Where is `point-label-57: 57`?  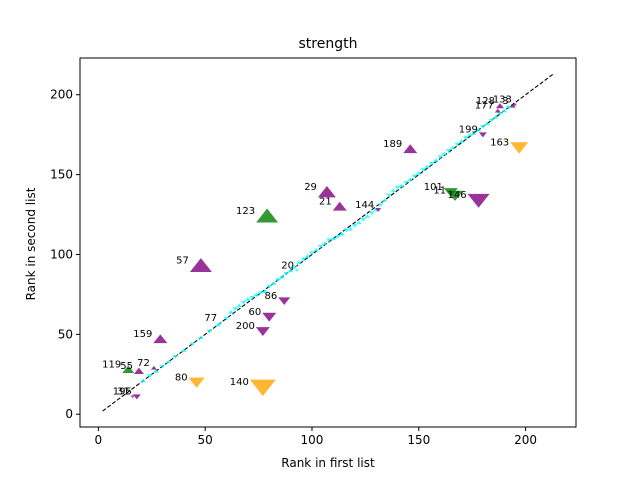 point-label-57: 57 is located at coordinates (182, 261).